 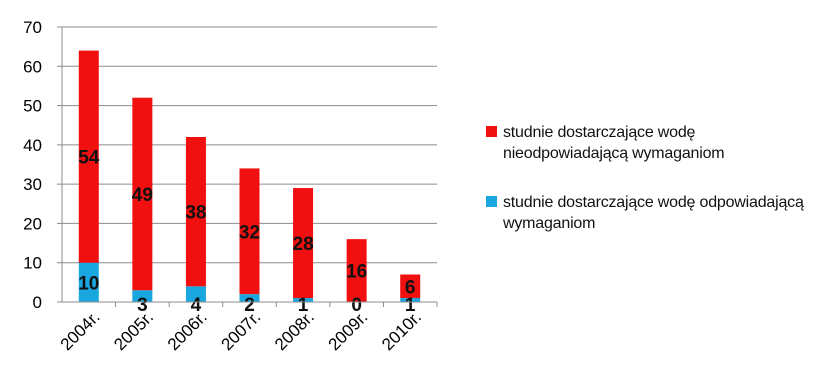 I want to click on data-label-conforming: 3, so click(x=142, y=305).